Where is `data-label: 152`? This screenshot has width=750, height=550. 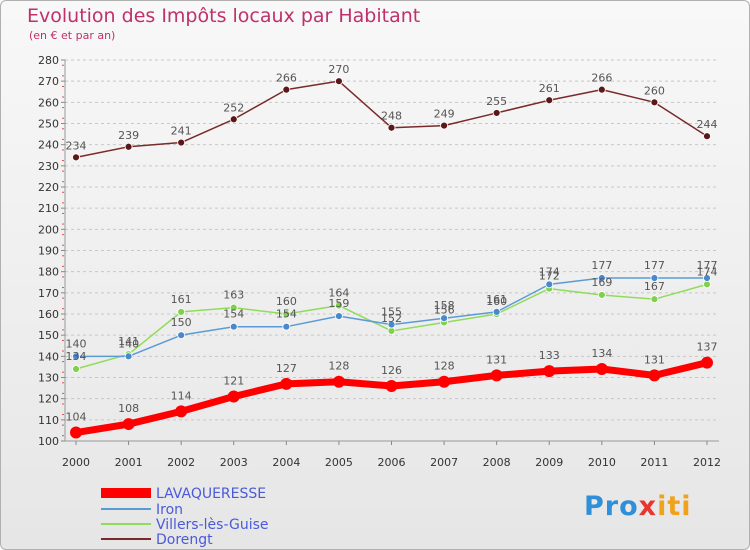 data-label: 152 is located at coordinates (391, 318).